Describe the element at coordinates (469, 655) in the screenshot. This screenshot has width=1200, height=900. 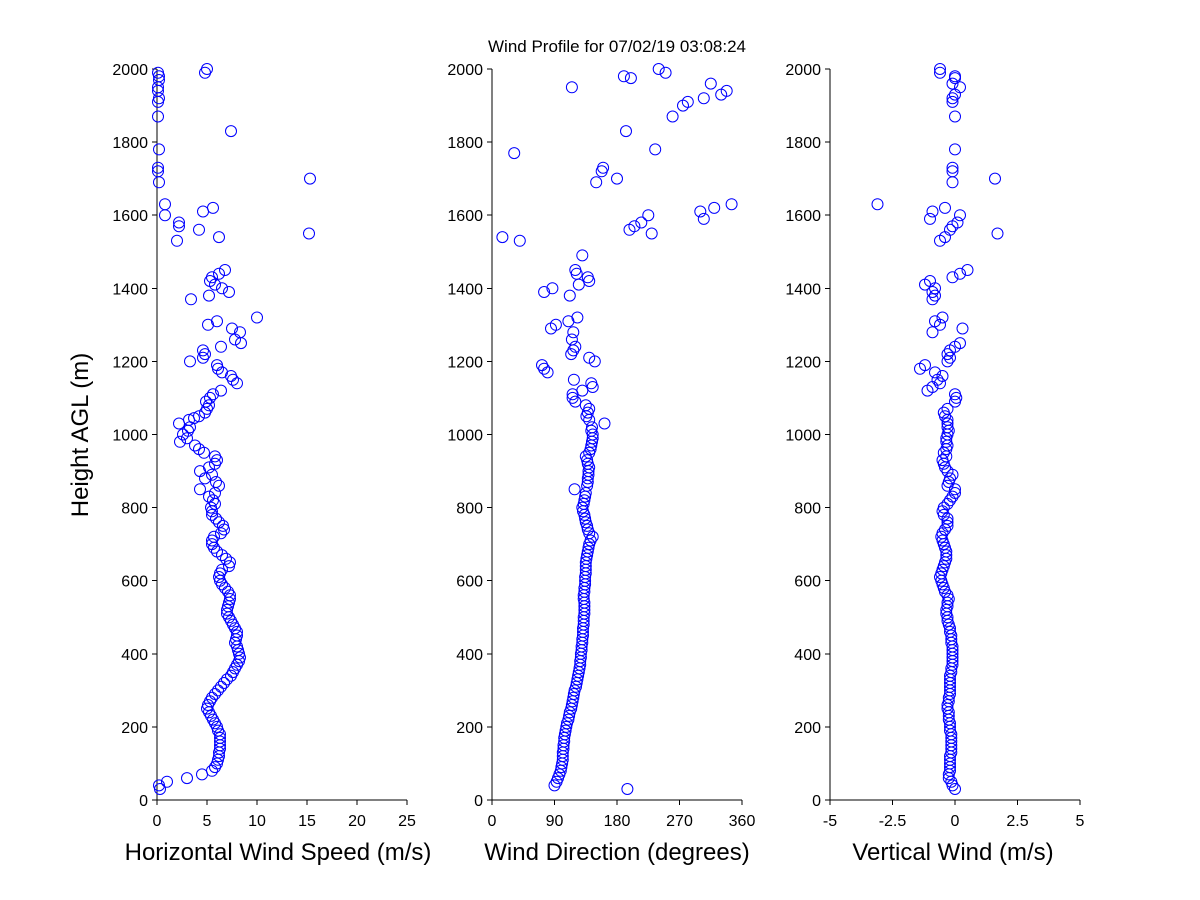
I see `y-tick-label: 400` at that location.